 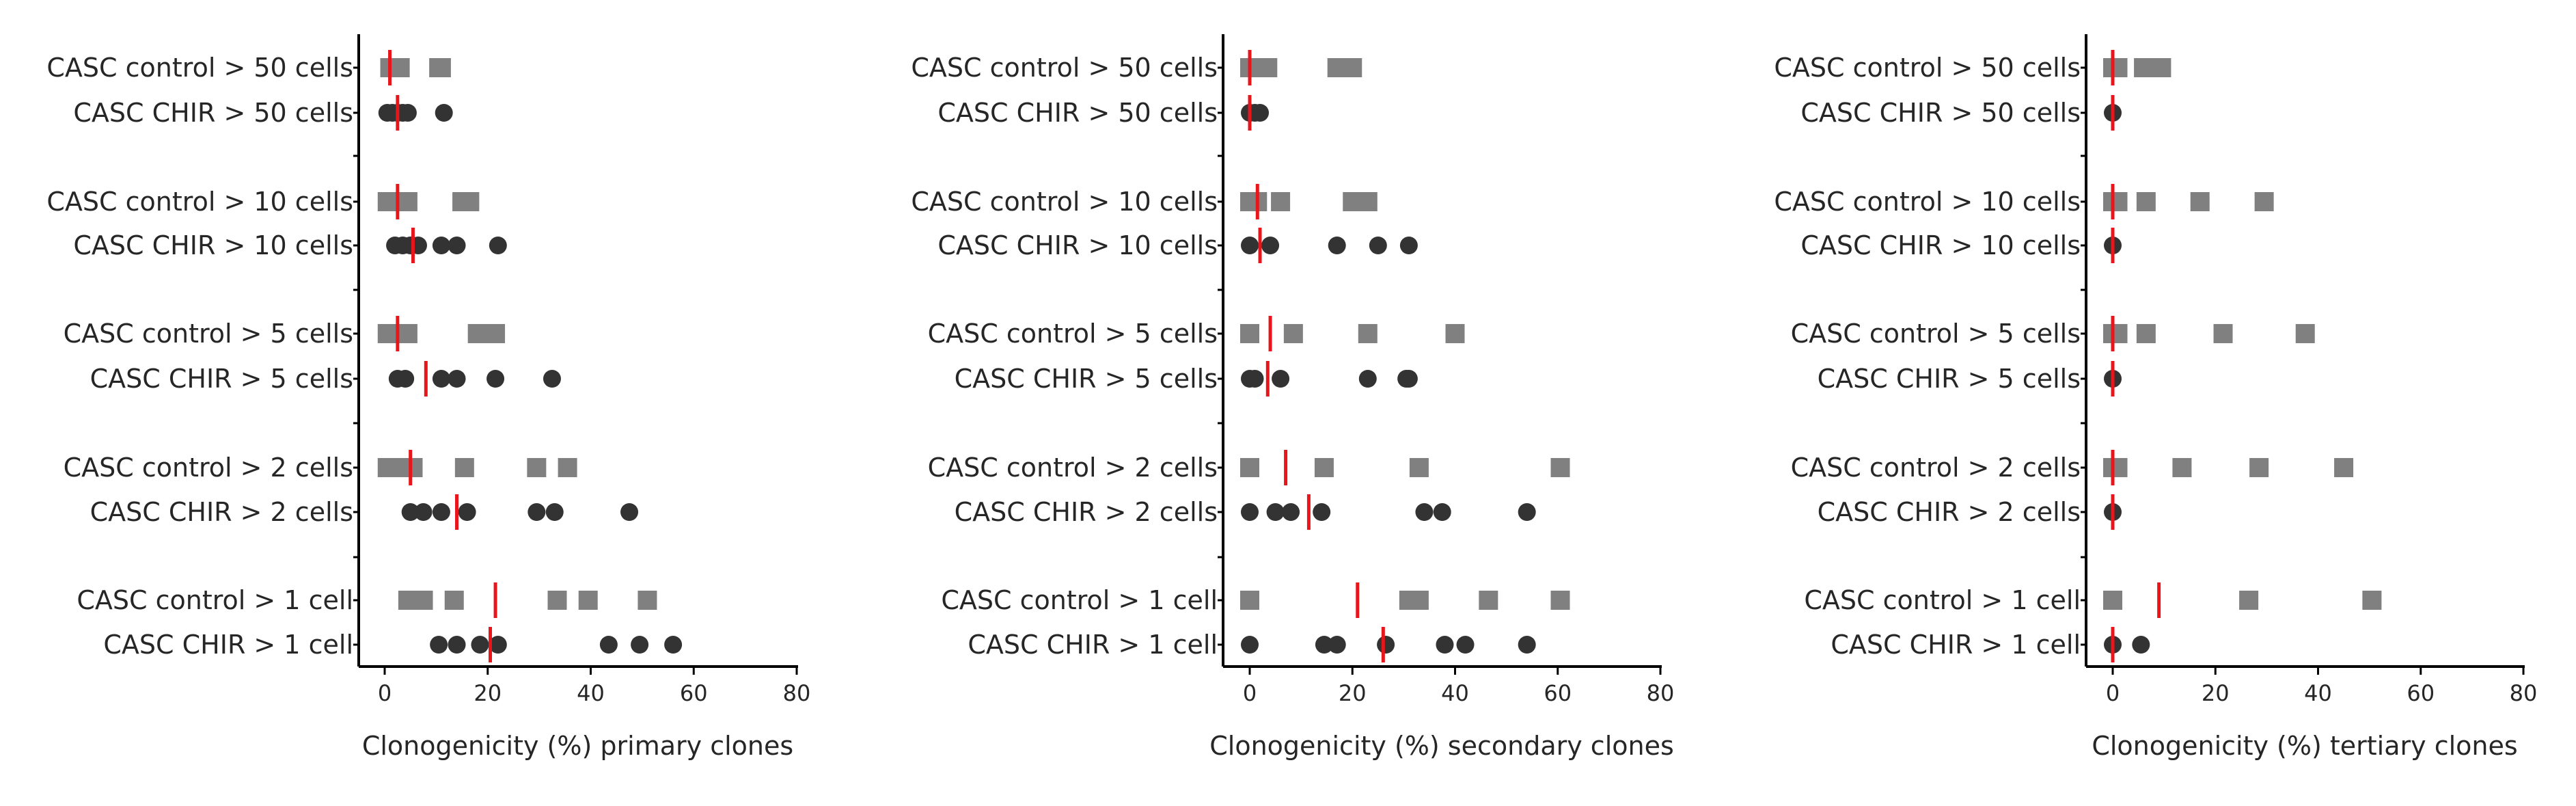 I want to click on x-axis-title: Clonogenicity (%) tertiary clones, so click(x=2304, y=746).